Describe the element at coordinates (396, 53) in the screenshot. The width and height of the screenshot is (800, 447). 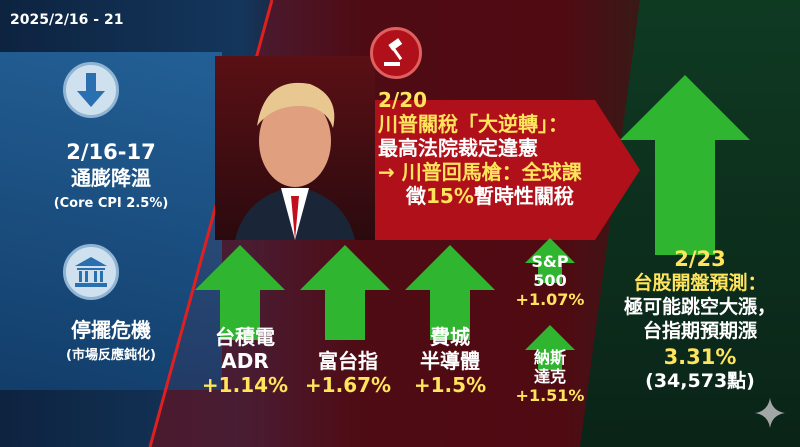
I see `gavel-icon` at that location.